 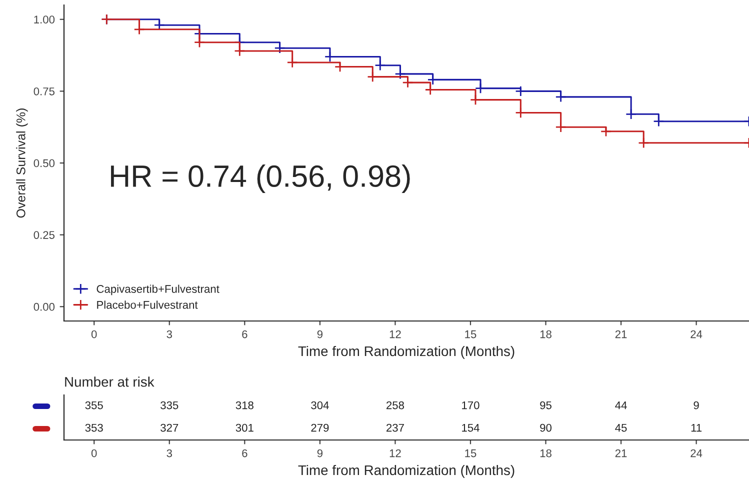 I want to click on y-tick-label: 0.75, so click(x=44, y=91).